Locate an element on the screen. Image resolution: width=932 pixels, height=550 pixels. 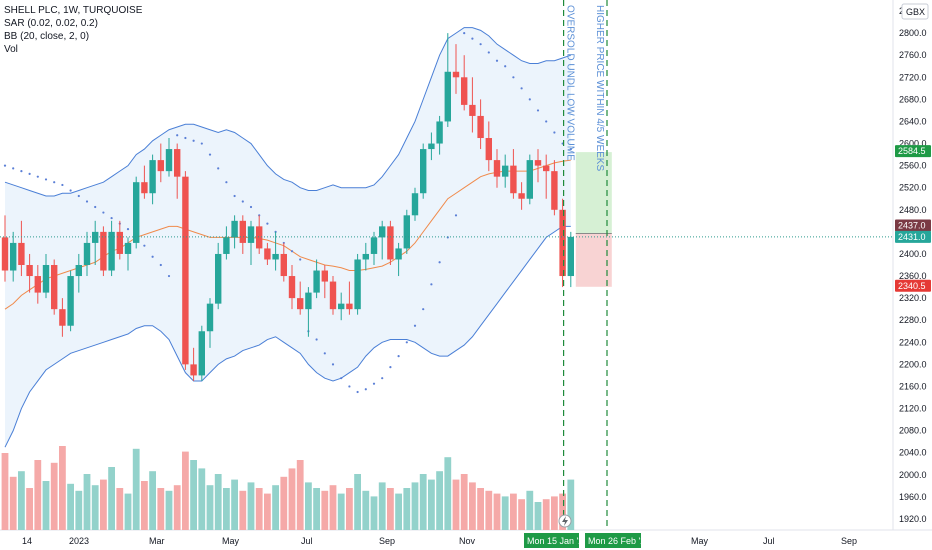
loss-zone is located at coordinates (593, 260).